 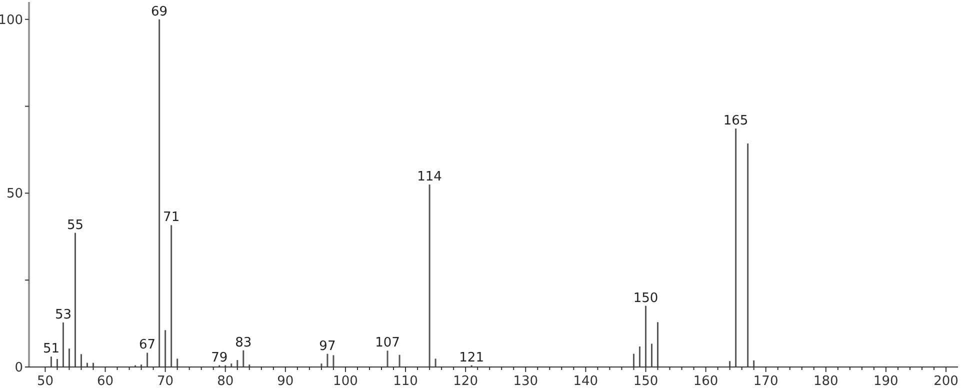 I want to click on y-tick-label: 50, so click(x=14, y=194).